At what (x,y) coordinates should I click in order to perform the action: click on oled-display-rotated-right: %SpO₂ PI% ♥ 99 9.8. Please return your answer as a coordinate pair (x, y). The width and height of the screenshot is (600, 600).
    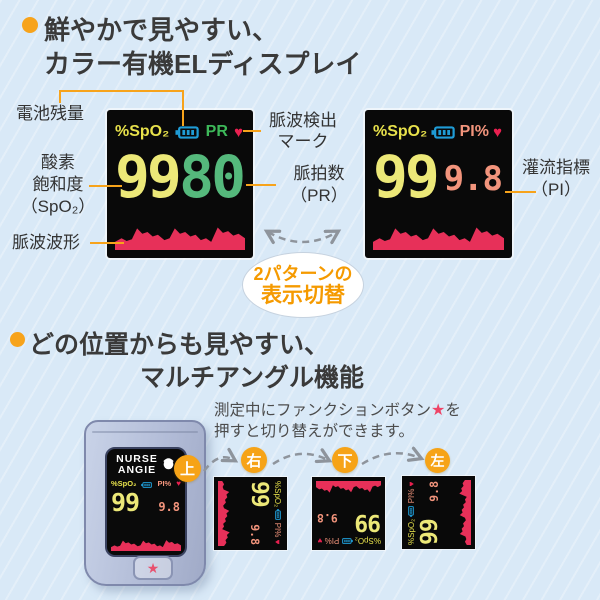
    Looking at the image, I should click on (250, 513).